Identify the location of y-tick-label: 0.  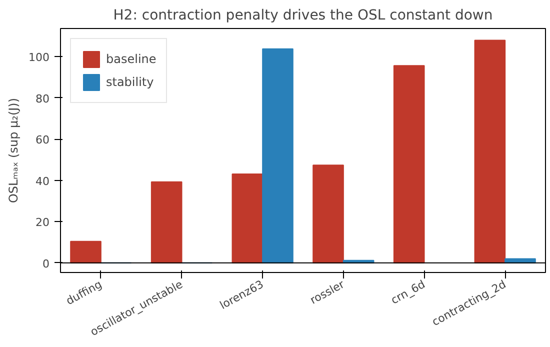
(46, 263).